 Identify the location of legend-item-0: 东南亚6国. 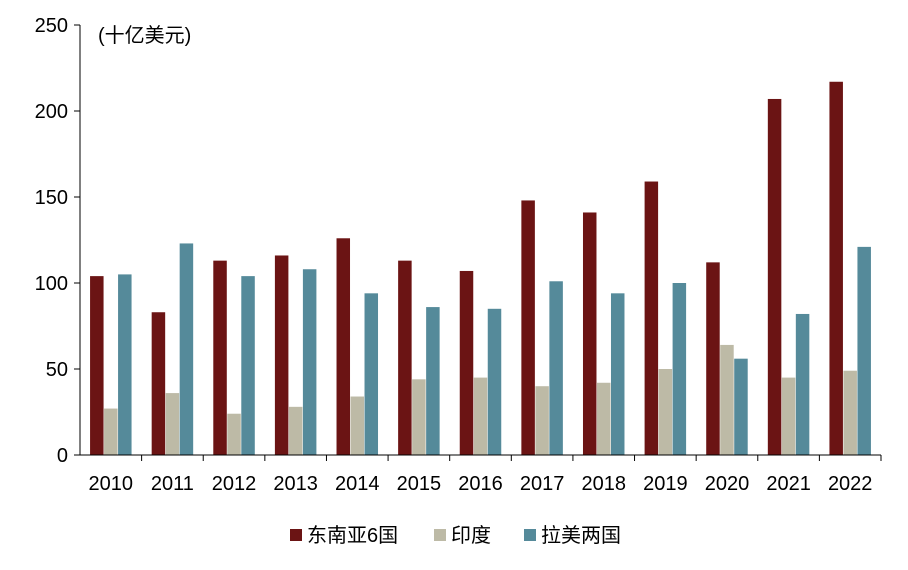
(344, 535).